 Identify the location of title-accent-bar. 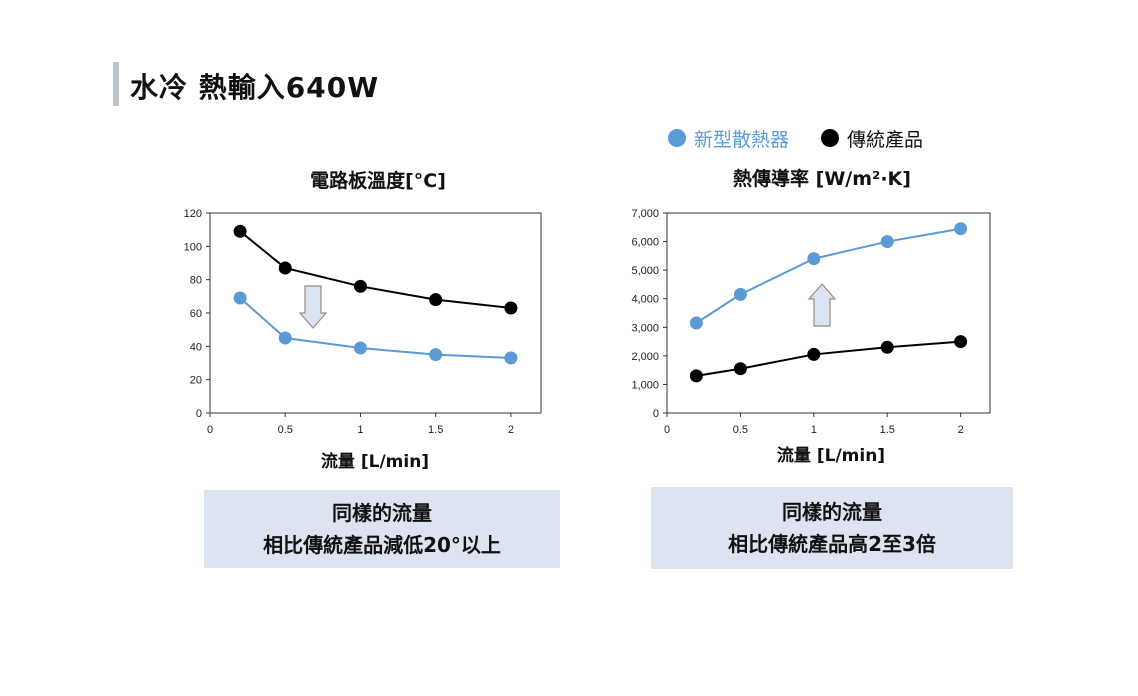
(116, 84).